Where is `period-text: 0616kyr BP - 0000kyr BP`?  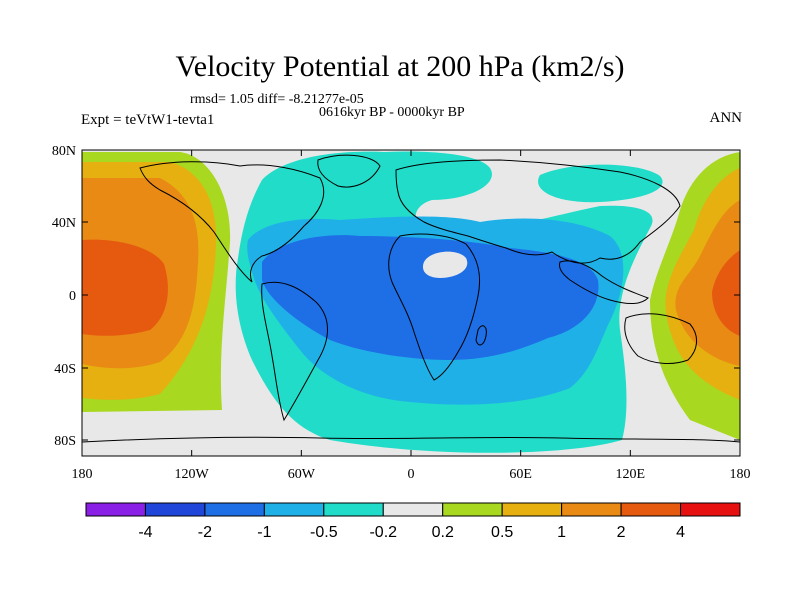
period-text: 0616kyr BP - 0000kyr BP is located at coordinates (392, 112).